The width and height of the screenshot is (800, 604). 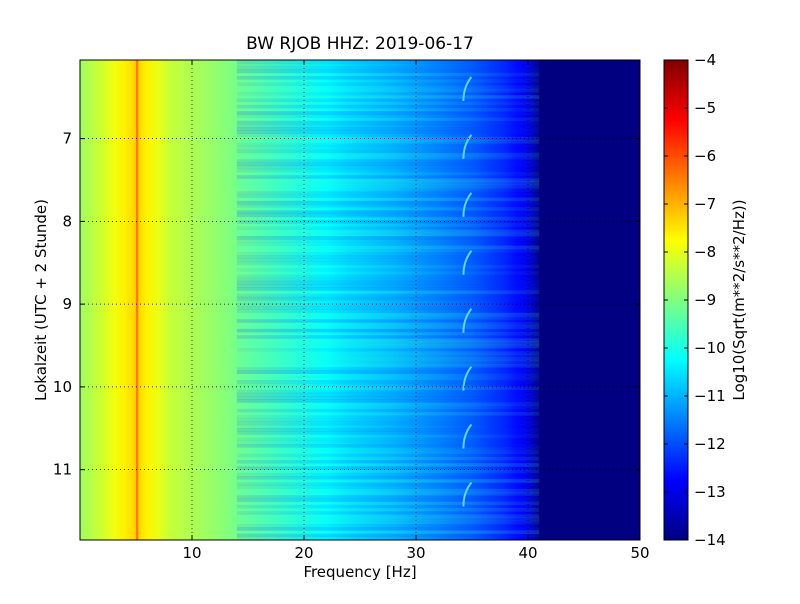 I want to click on y-tick-label: 10, so click(x=62, y=387).